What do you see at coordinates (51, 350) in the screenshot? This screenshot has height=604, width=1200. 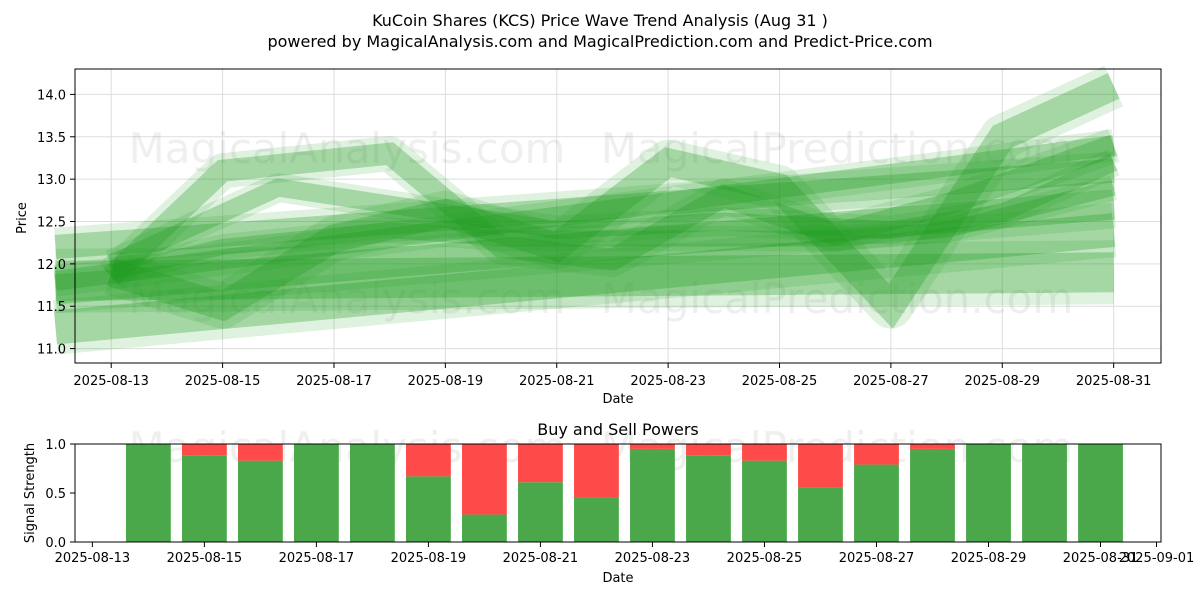 I see `y-tick-label: 11.0` at bounding box center [51, 350].